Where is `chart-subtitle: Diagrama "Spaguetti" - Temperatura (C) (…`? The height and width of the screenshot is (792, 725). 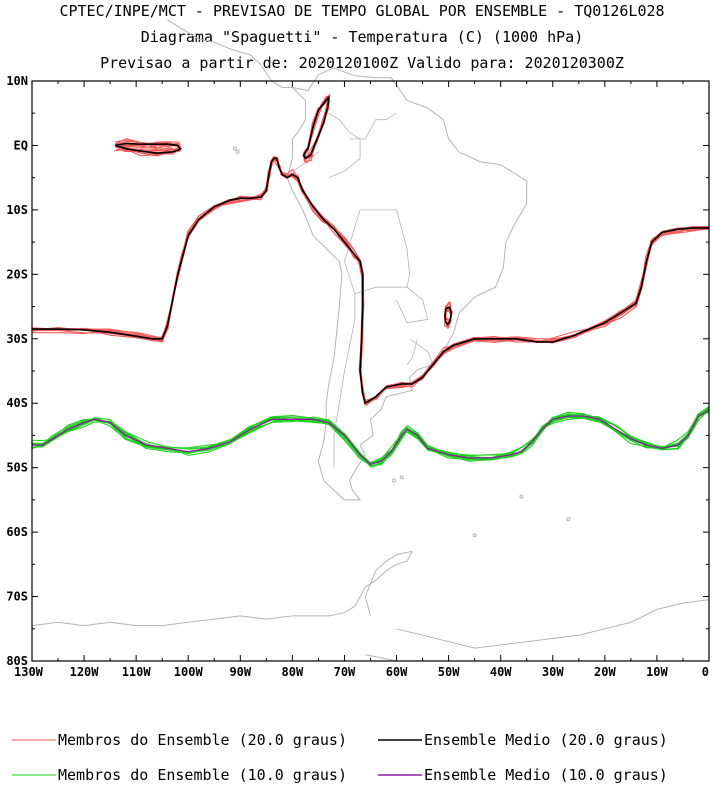 chart-subtitle: Diagrama "Spaguetti" - Temperatura (C) (… is located at coordinates (362, 37).